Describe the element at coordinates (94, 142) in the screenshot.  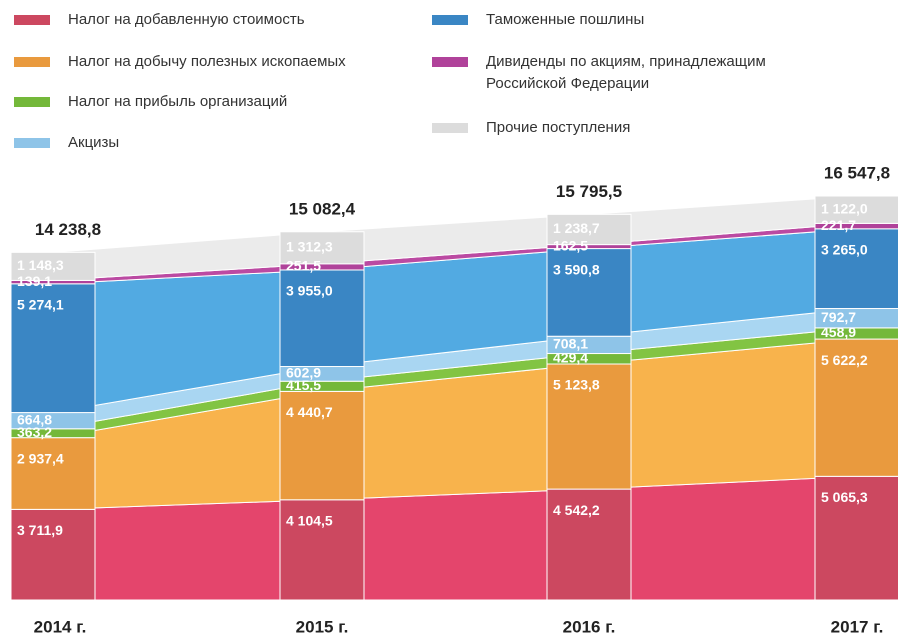
I see `legend-label: Акцизы` at that location.